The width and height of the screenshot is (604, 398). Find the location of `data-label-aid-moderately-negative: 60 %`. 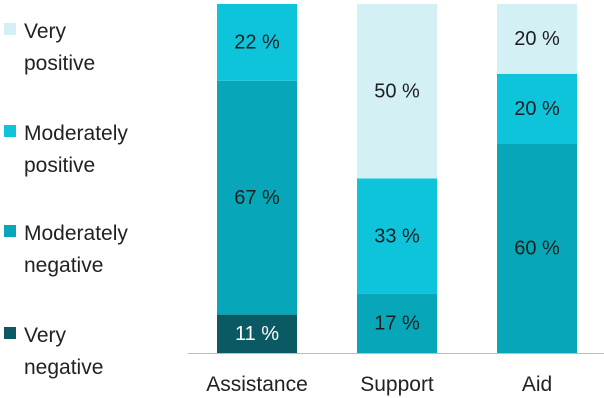

data-label-aid-moderately-negative: 60 % is located at coordinates (537, 249).